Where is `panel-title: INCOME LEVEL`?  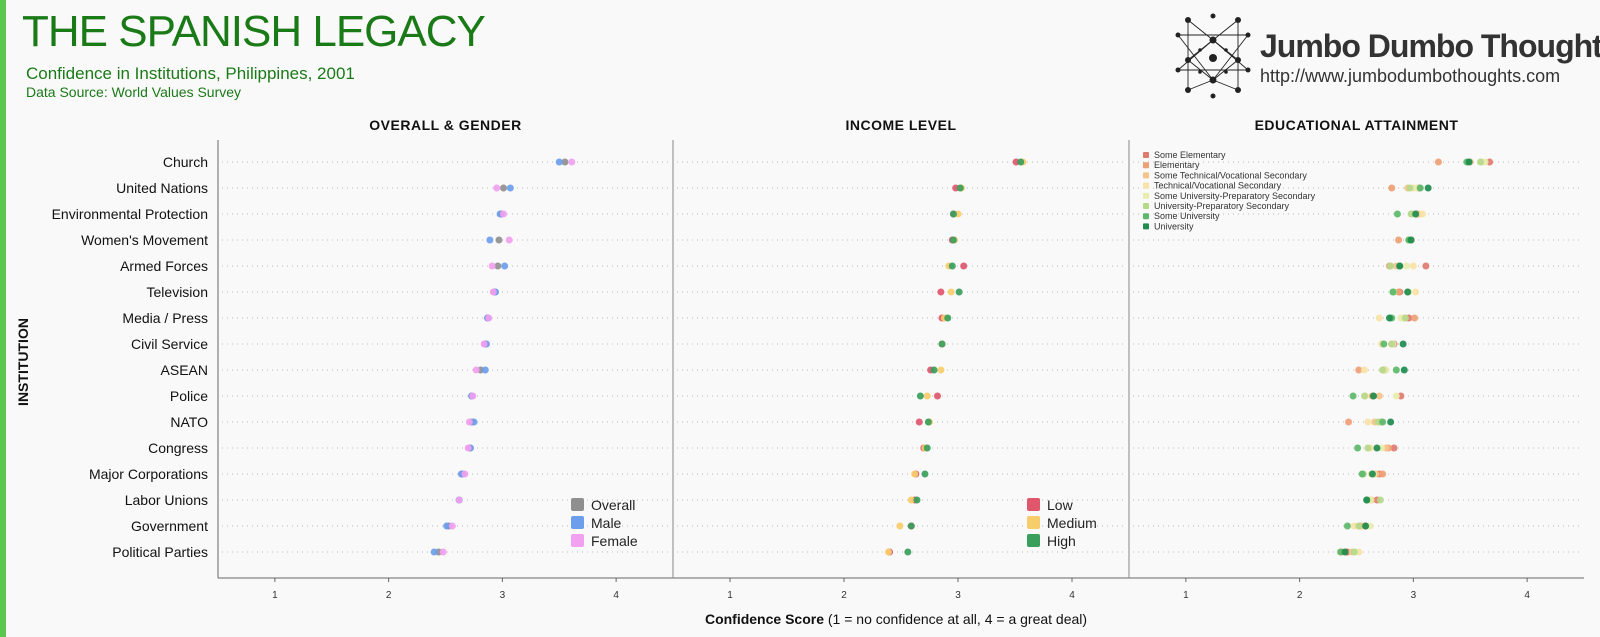 panel-title: INCOME LEVEL is located at coordinates (900, 125).